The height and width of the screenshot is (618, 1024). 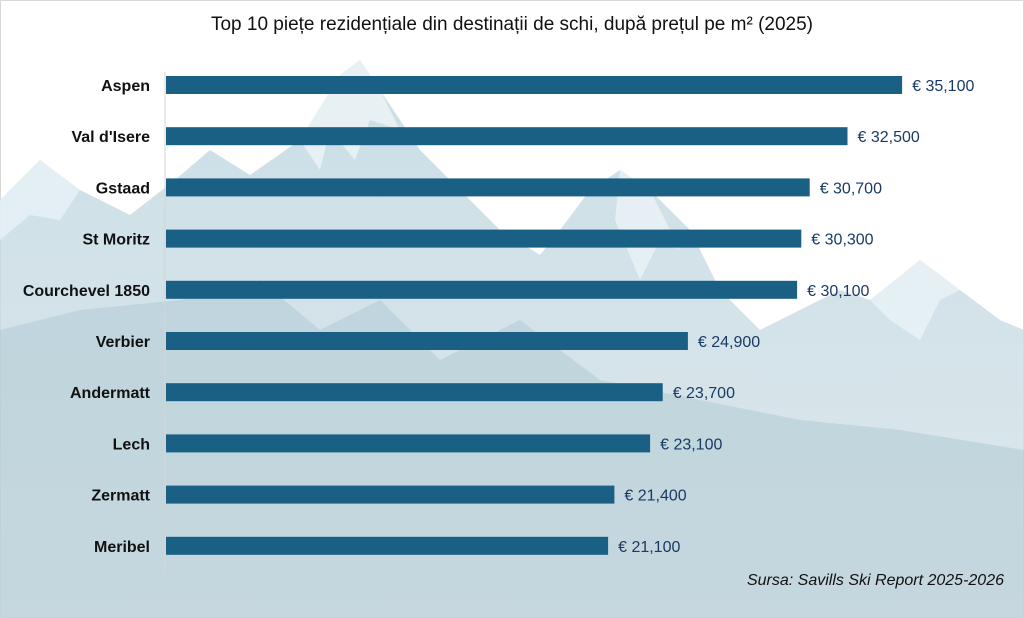 I want to click on data-label: € 30,700, so click(x=851, y=188).